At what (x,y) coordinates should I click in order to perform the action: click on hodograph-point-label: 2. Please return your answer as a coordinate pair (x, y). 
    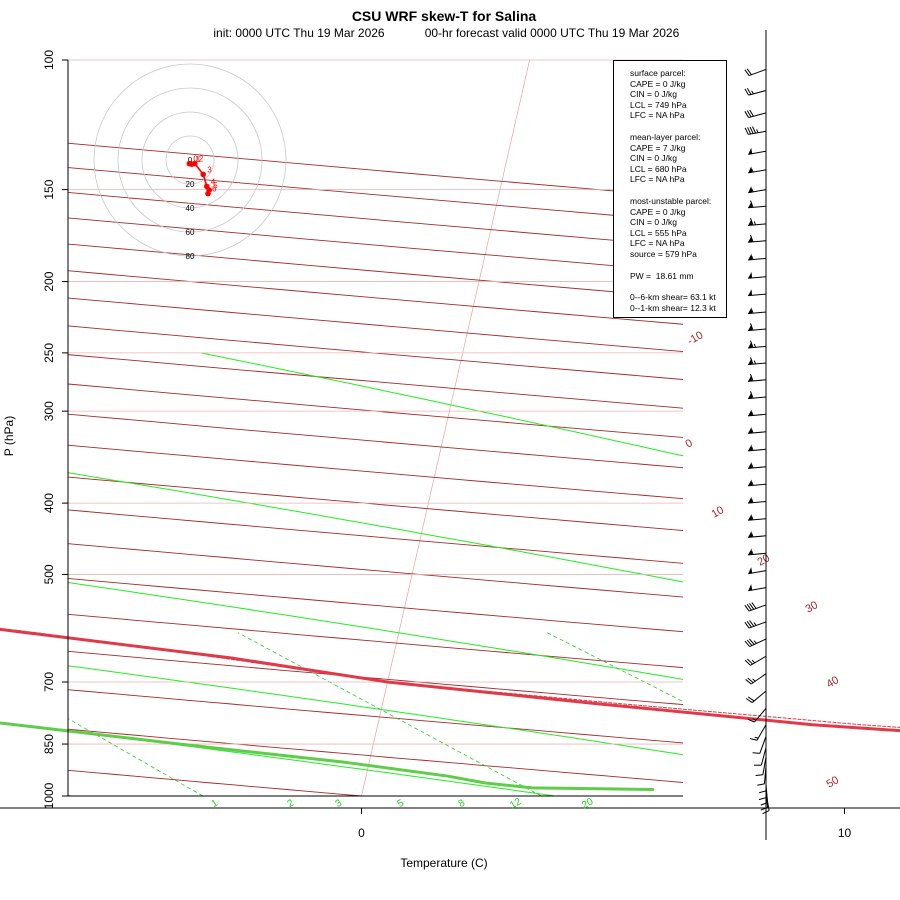
    Looking at the image, I should click on (201, 159).